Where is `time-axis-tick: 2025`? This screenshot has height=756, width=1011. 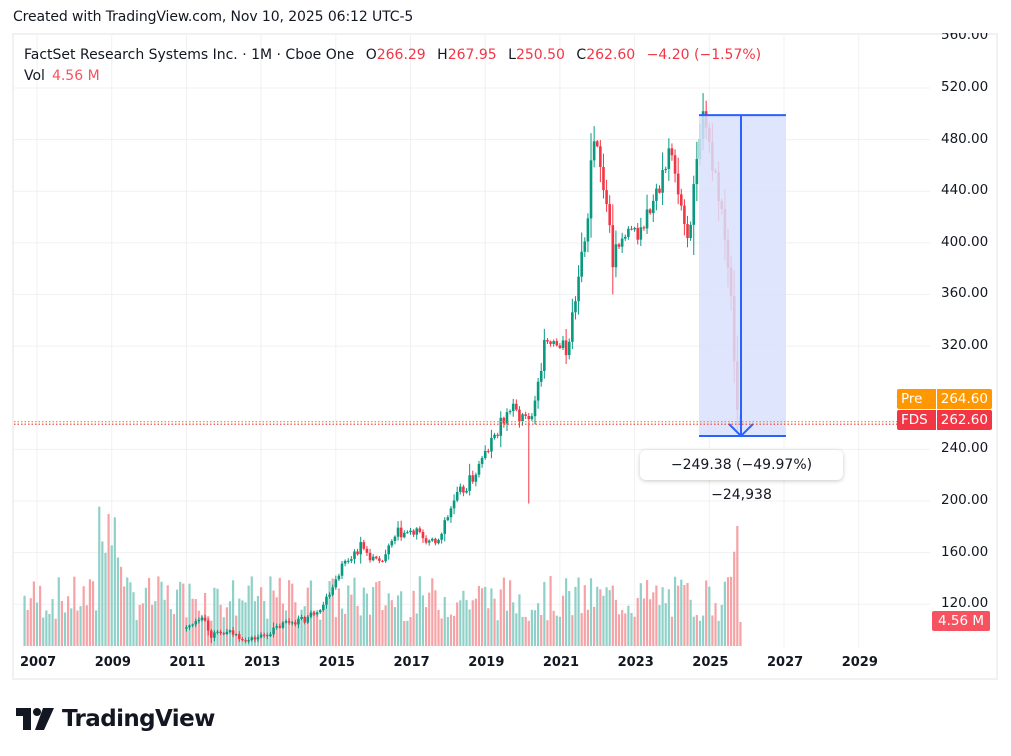
time-axis-tick: 2025 is located at coordinates (710, 662).